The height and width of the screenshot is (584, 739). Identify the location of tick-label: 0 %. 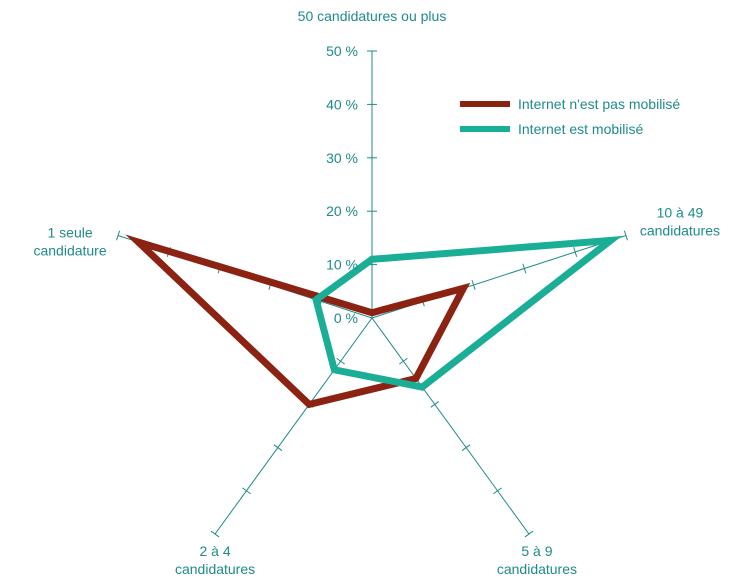
(346, 318).